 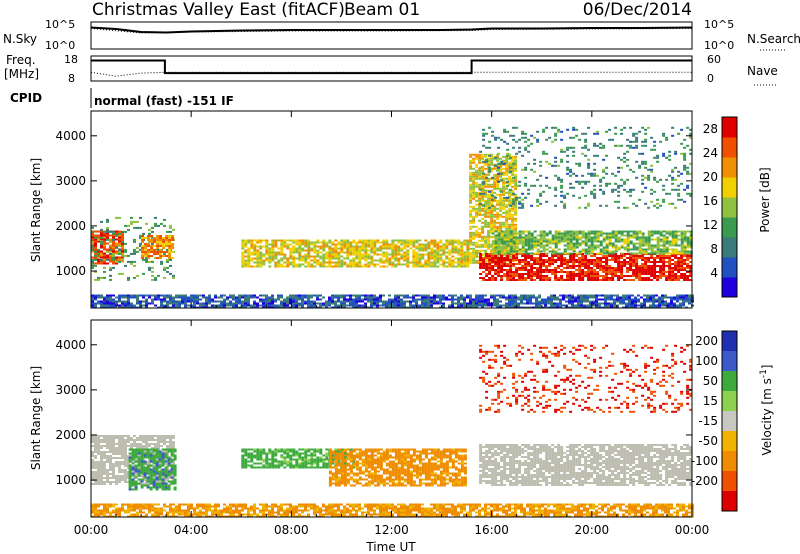 I want to click on freq-panel: Freq. [MHz] 18 8 60 0 Nave, so click(x=391, y=69).